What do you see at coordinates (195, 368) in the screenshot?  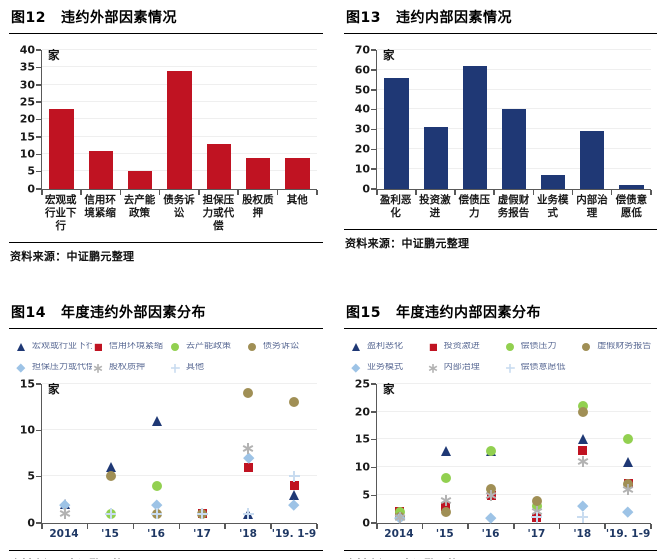 I see `legend-label: 其他` at bounding box center [195, 368].